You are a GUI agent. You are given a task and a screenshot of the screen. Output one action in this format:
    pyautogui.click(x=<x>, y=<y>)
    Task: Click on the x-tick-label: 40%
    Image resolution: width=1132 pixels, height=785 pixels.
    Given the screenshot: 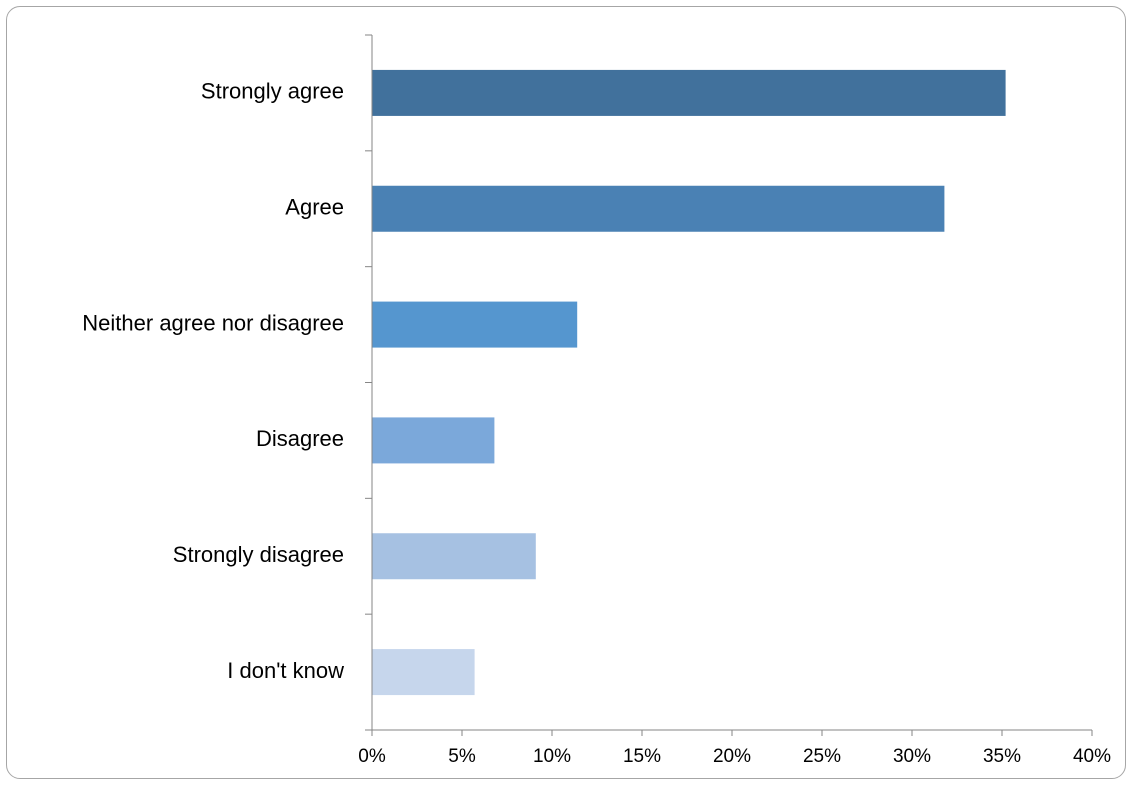 What is the action you would take?
    pyautogui.click(x=1092, y=756)
    